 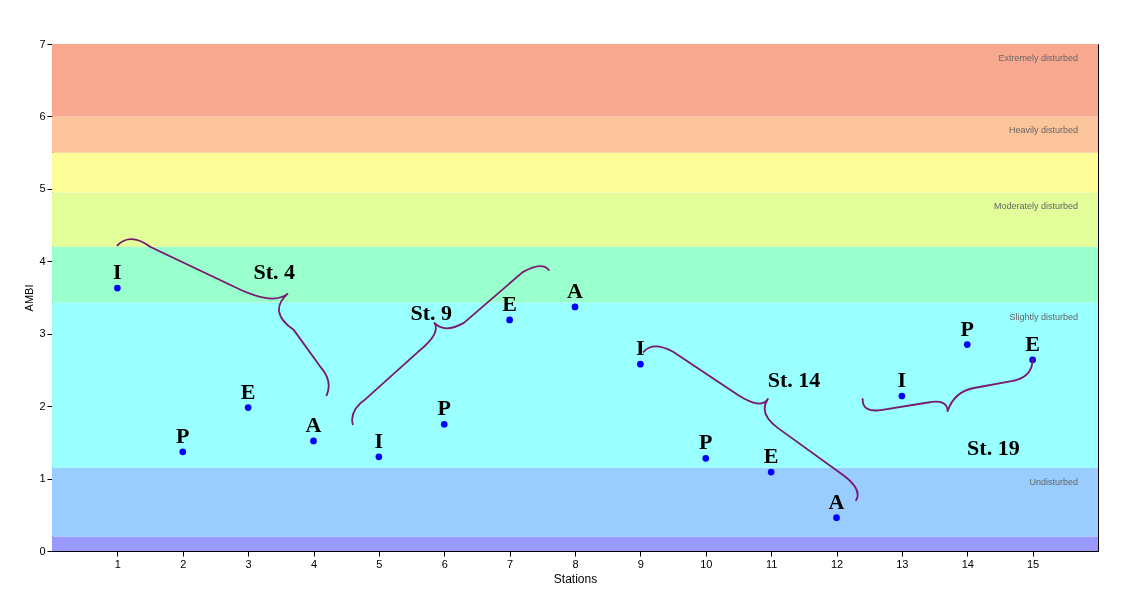 I want to click on annotation: St. 9, so click(x=431, y=312).